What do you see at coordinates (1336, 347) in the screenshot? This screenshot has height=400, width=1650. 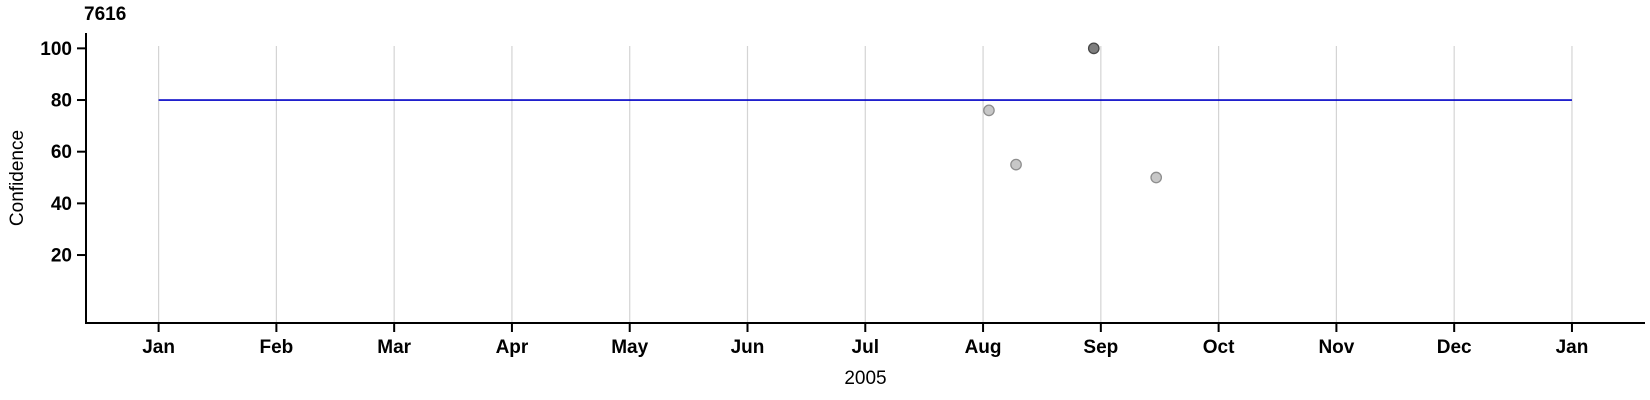 I see `x-tick-label: Nov` at bounding box center [1336, 347].